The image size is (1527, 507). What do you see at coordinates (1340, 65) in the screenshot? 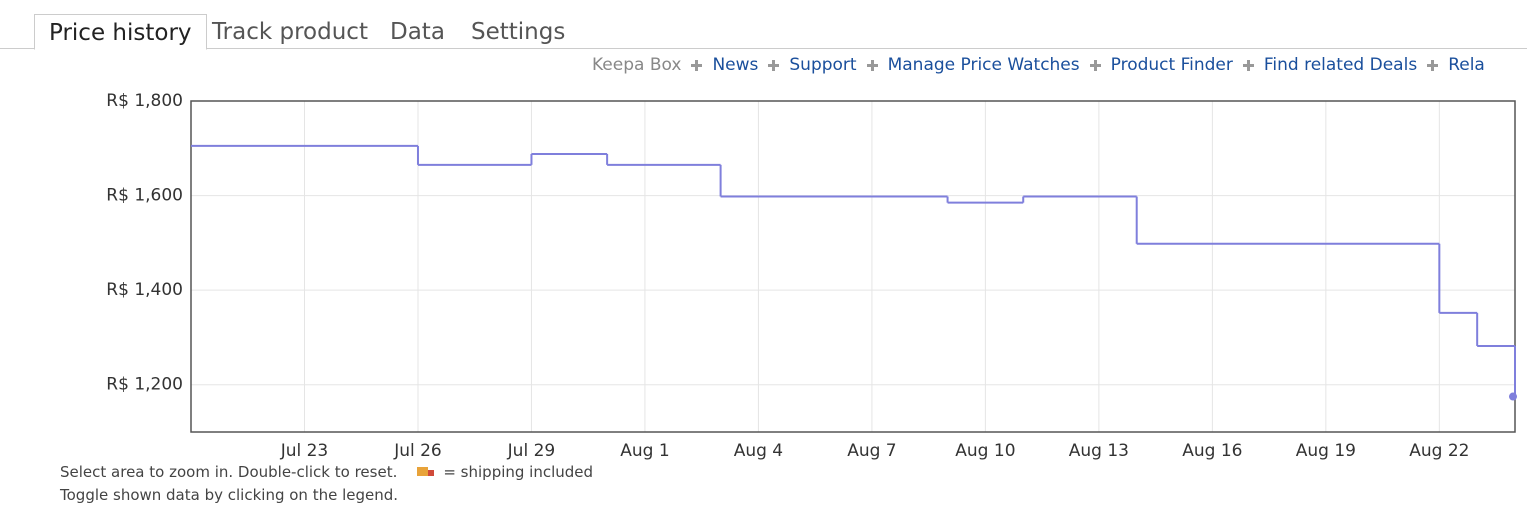
I see `link: Find related Deals` at bounding box center [1340, 65].